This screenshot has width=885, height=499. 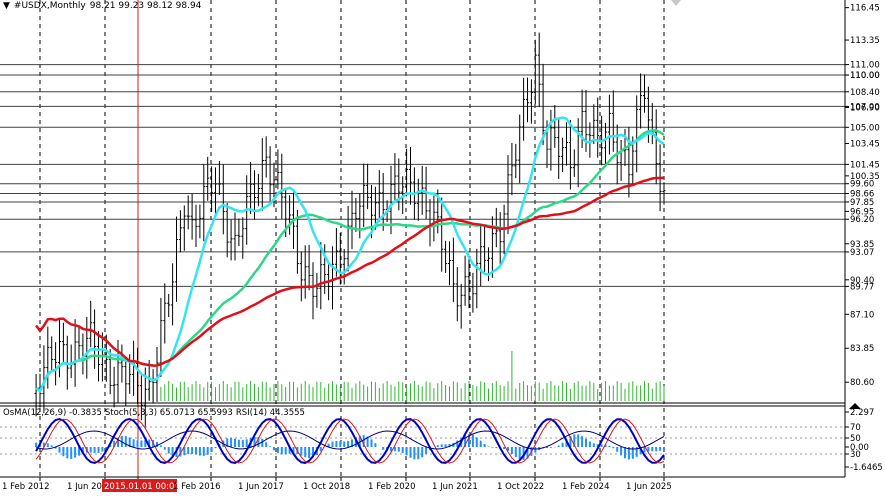 I want to click on rsi-line, so click(x=350, y=440).